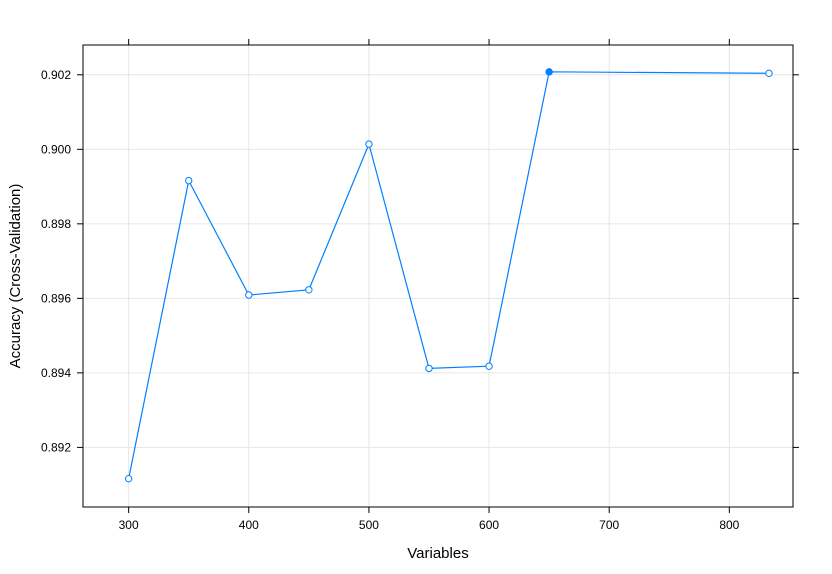 The height and width of the screenshot is (574, 832). Describe the element at coordinates (56, 373) in the screenshot. I see `y-tick-label: 0.894` at that location.